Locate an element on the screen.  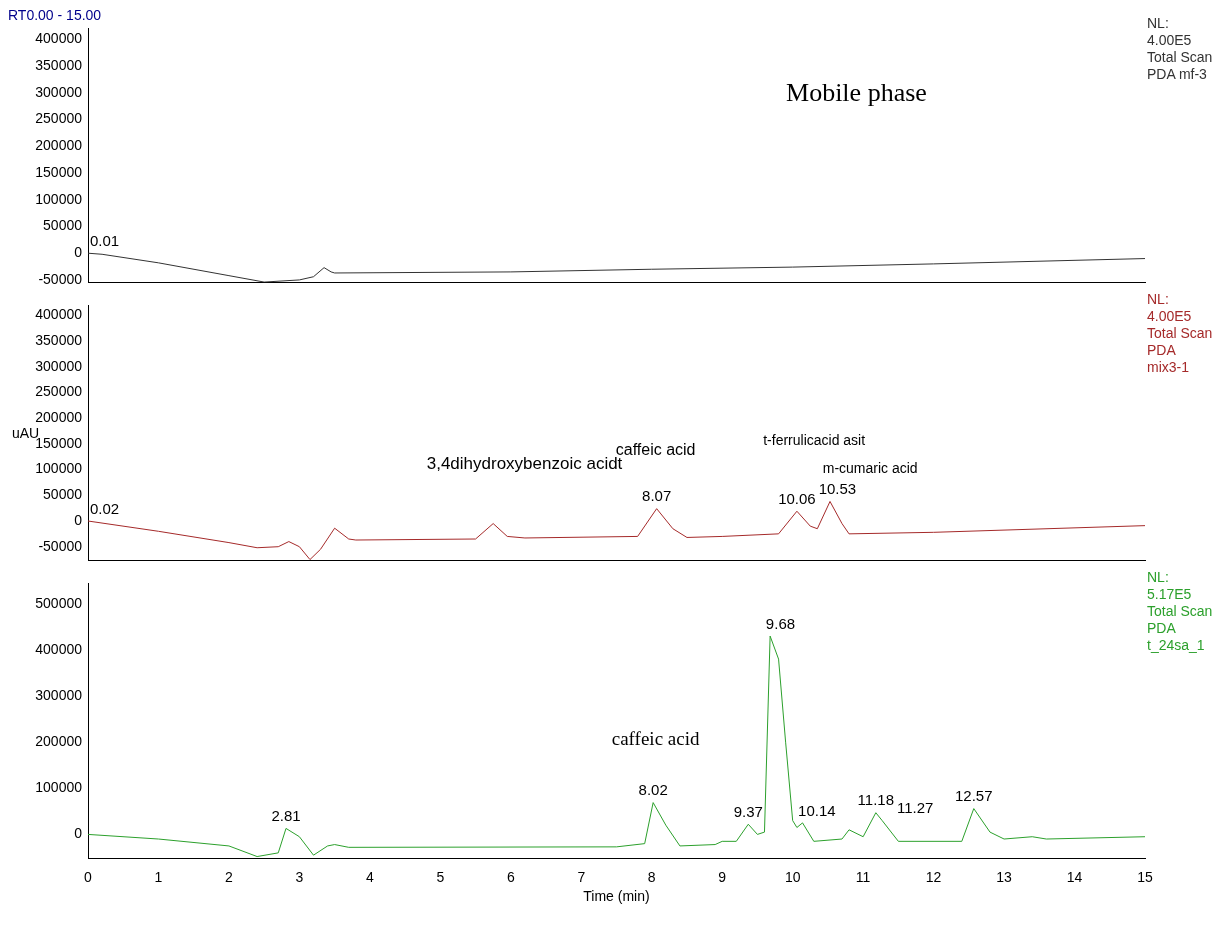
x-tick-label: 4 is located at coordinates (369, 876).